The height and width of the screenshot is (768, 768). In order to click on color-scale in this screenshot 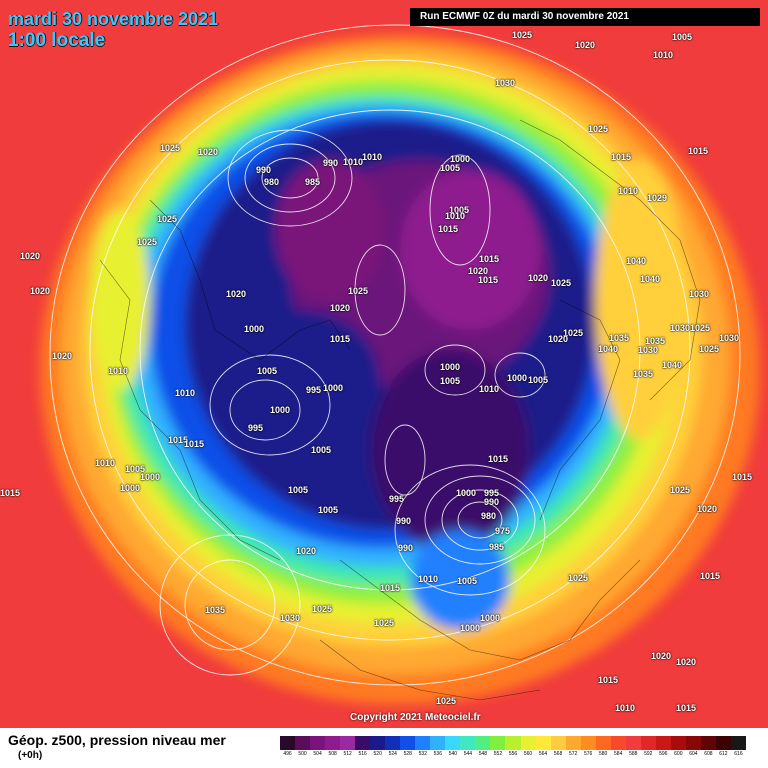, I will do `click(513, 743)`.